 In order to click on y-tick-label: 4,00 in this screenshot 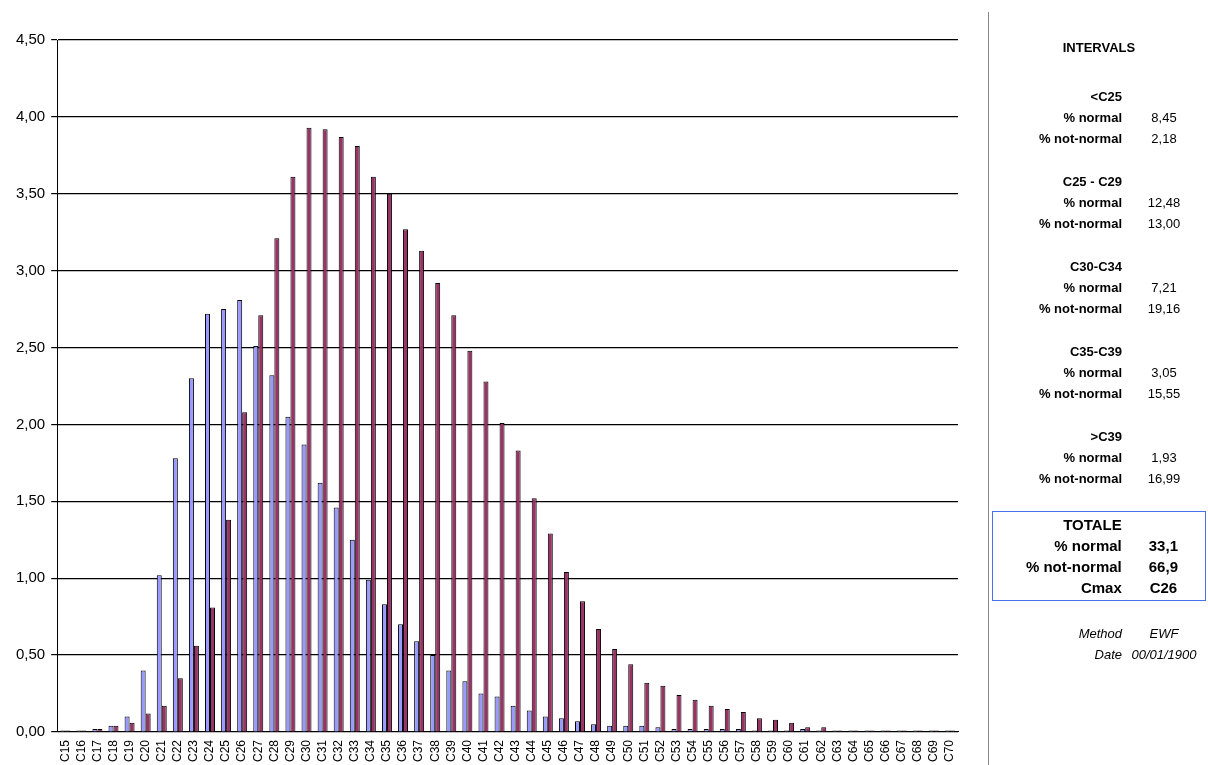, I will do `click(30, 116)`.